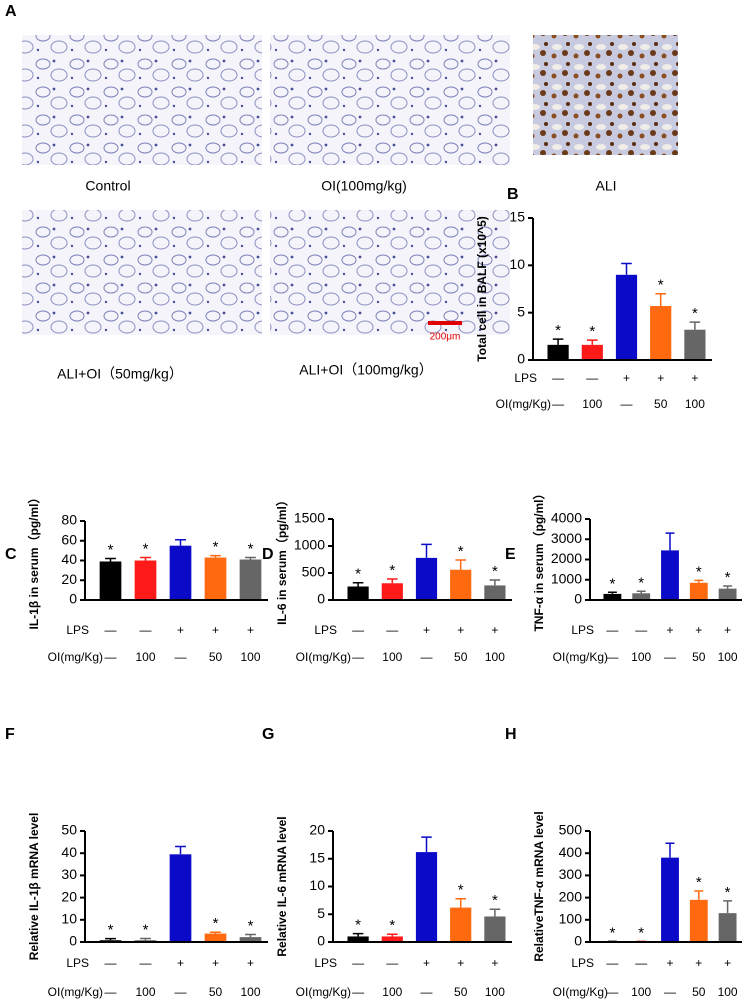  I want to click on y-tick-label: 20, so click(317, 830).